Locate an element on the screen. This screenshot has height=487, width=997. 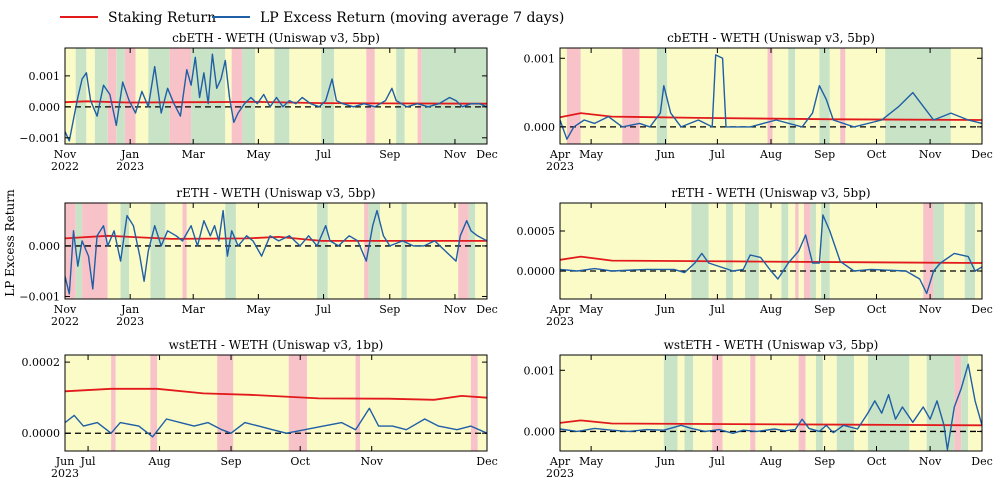
chart-title: wstETH - WETH (Uniswap v3, 1bp) is located at coordinates (276, 345).